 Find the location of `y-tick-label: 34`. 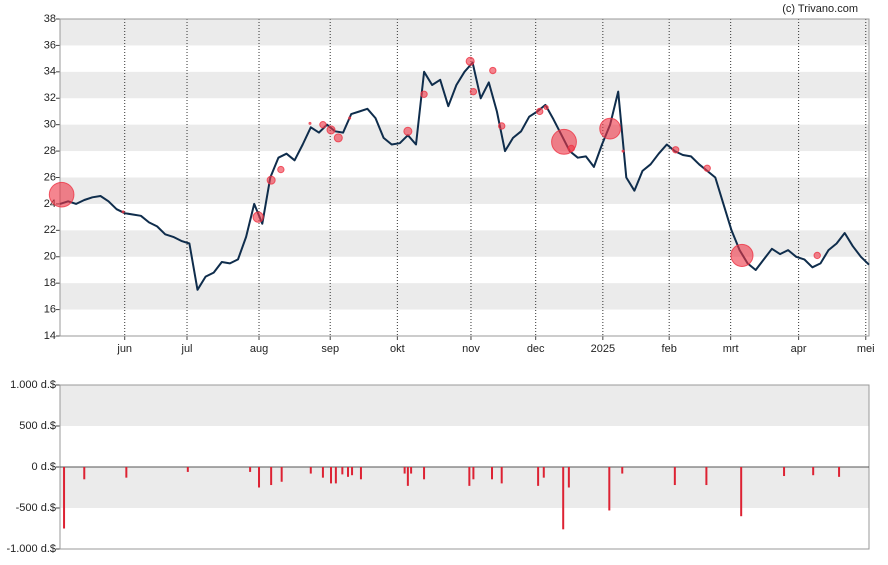

y-tick-label: 34 is located at coordinates (50, 72).